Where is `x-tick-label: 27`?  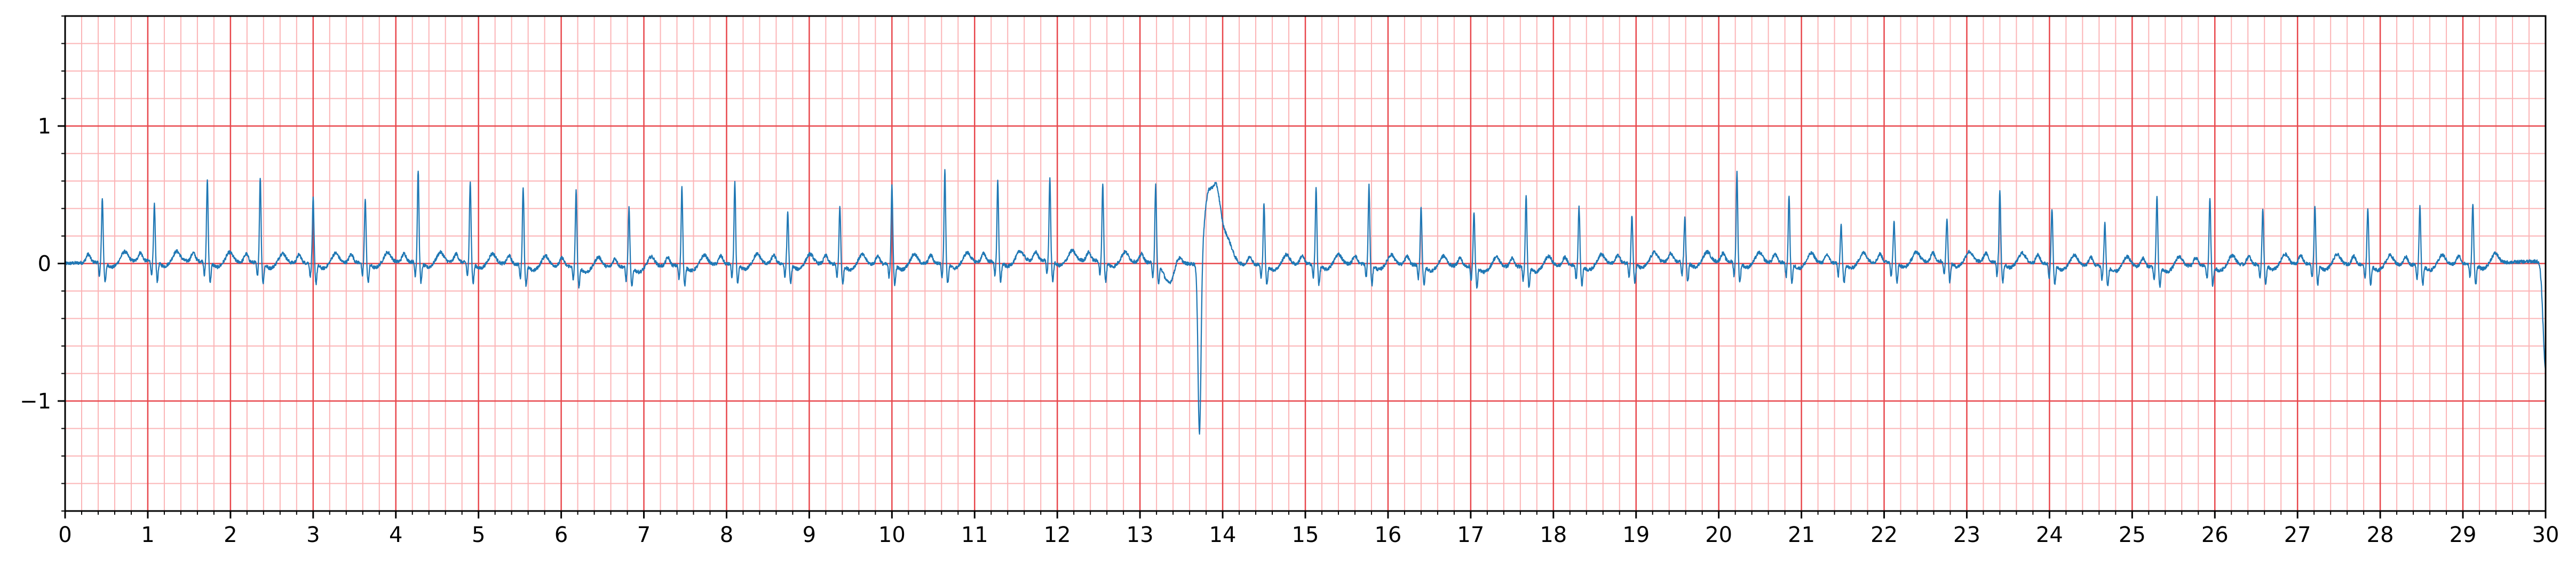
x-tick-label: 27 is located at coordinates (2297, 535).